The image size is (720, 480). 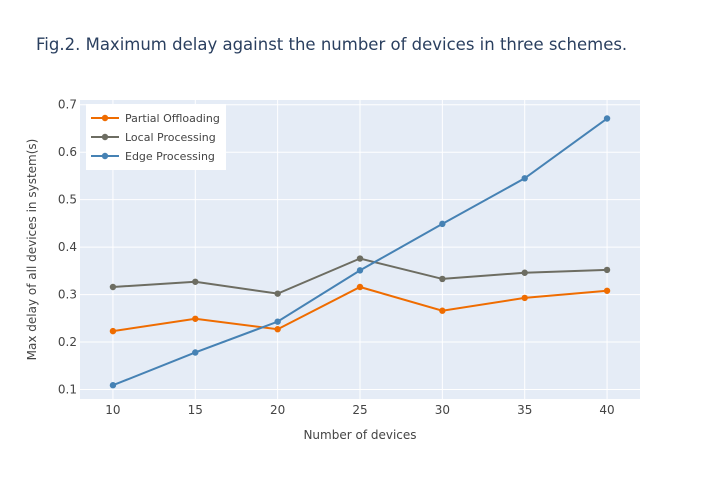 I want to click on series-partial-offloading, so click(x=360, y=309).